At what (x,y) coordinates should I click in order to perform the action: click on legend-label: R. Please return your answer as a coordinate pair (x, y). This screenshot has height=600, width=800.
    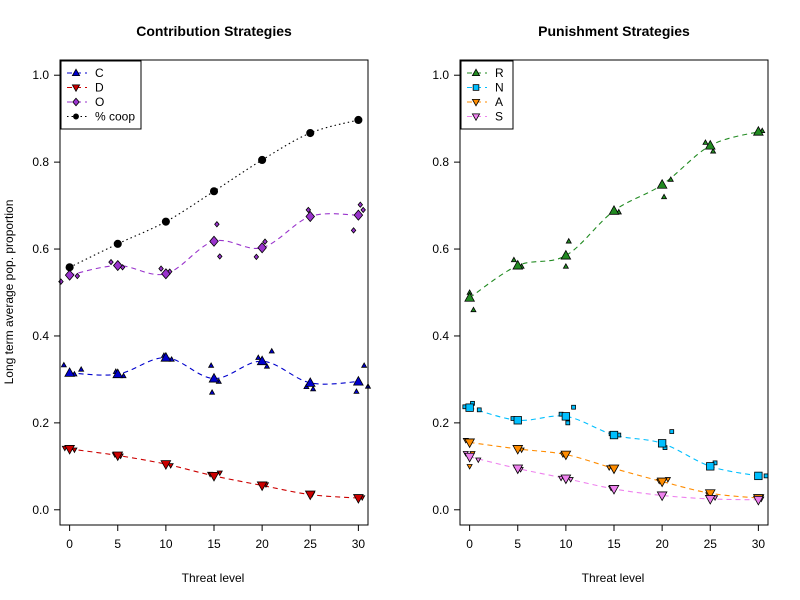
    Looking at the image, I should click on (499, 73).